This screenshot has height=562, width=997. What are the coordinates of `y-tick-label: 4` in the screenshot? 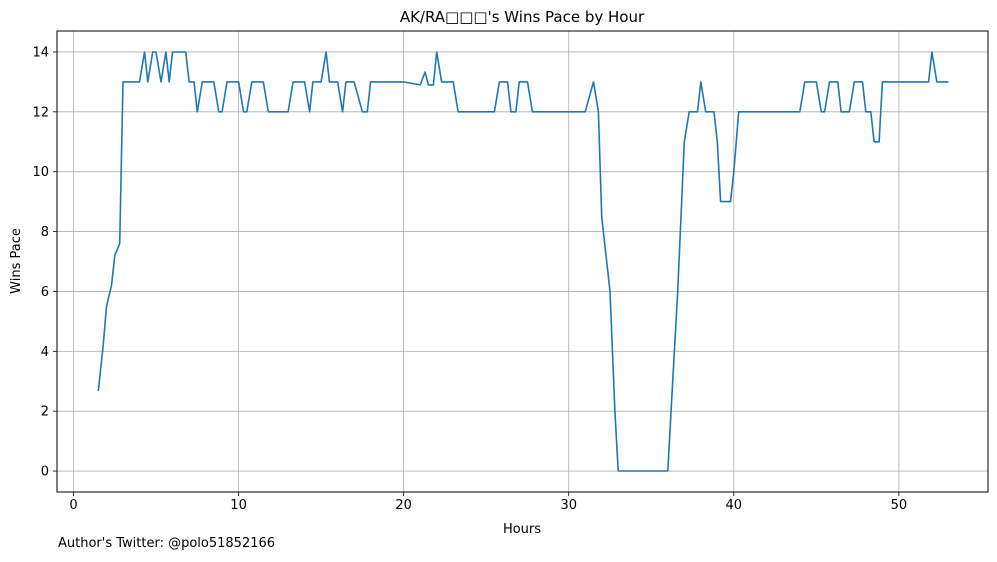 It's located at (45, 352).